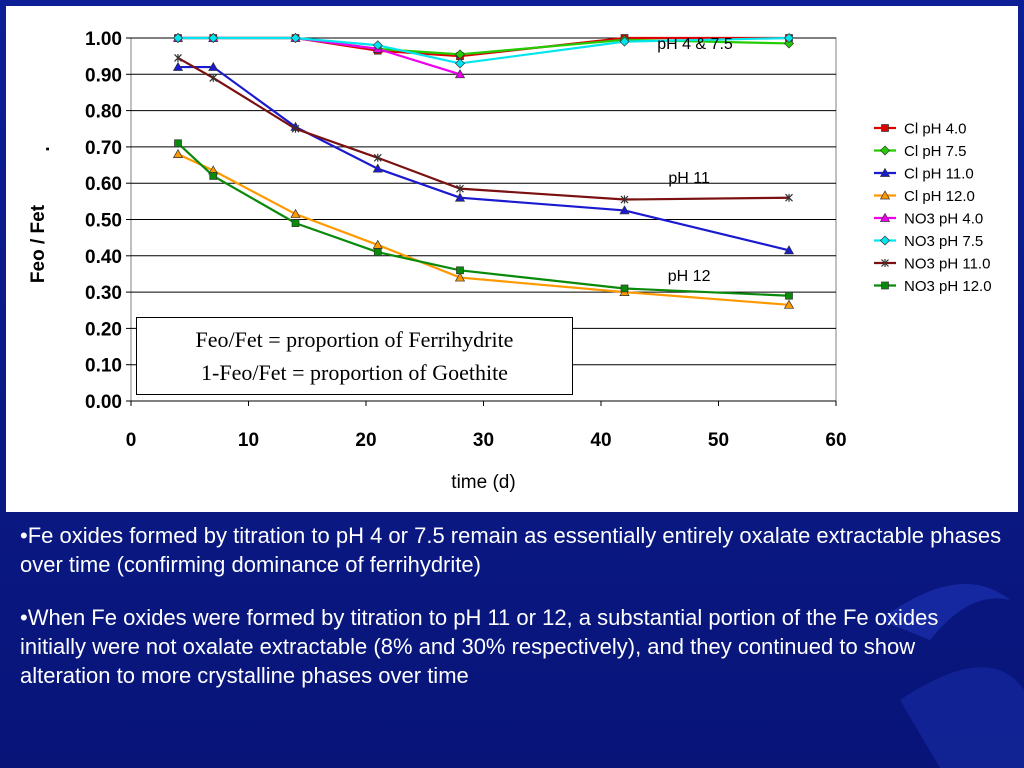  I want to click on legend-label: NO3 pH 11.0, so click(947, 264).